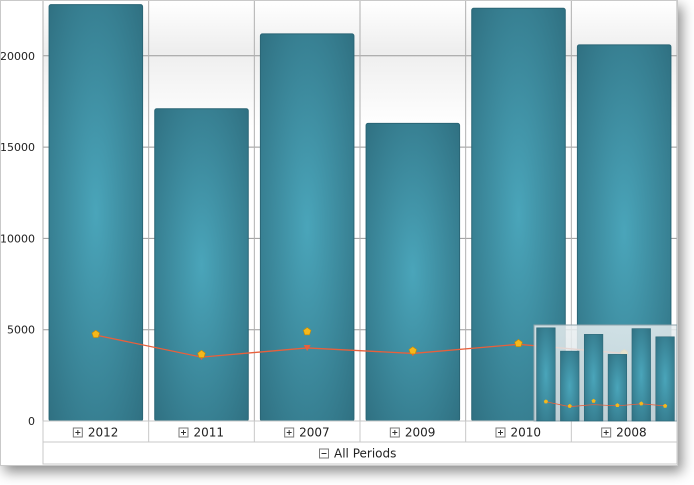 This screenshot has width=694, height=485. What do you see at coordinates (359, 442) in the screenshot?
I see `category-axis: 2012 2011 2007 2009 2010 2008 All Periods` at bounding box center [359, 442].